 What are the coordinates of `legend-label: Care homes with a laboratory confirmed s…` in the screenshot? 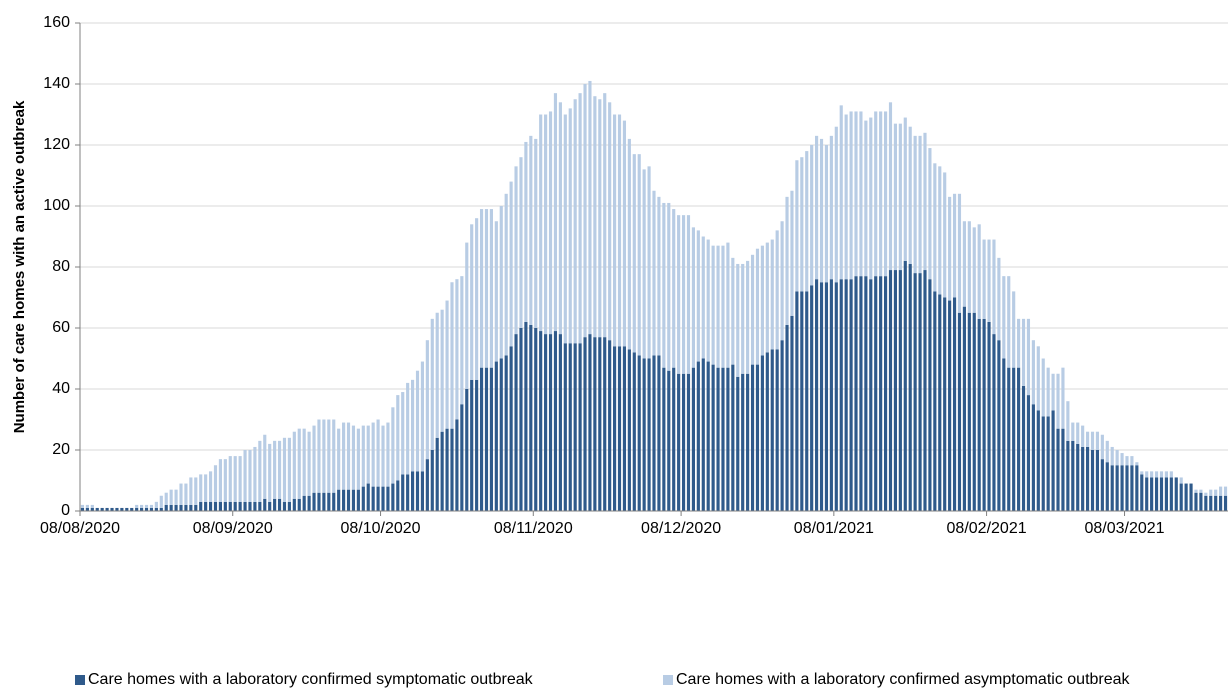 It's located at (311, 679).